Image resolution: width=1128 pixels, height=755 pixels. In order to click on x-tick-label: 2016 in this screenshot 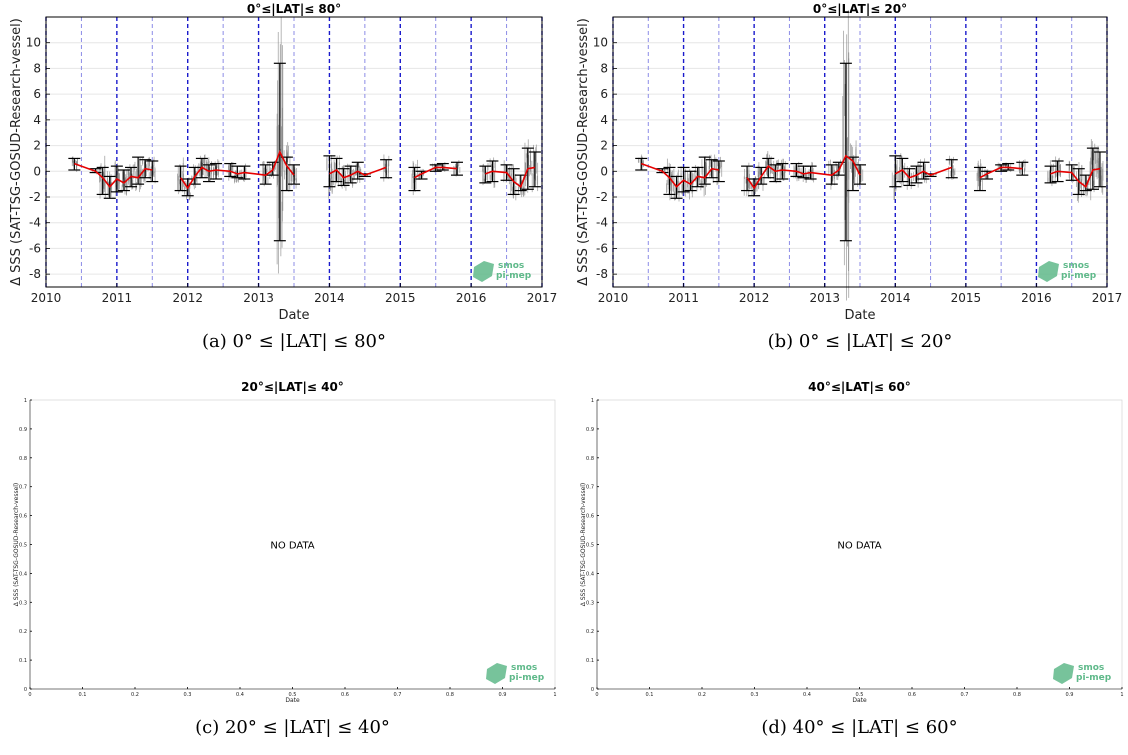, I will do `click(471, 298)`.